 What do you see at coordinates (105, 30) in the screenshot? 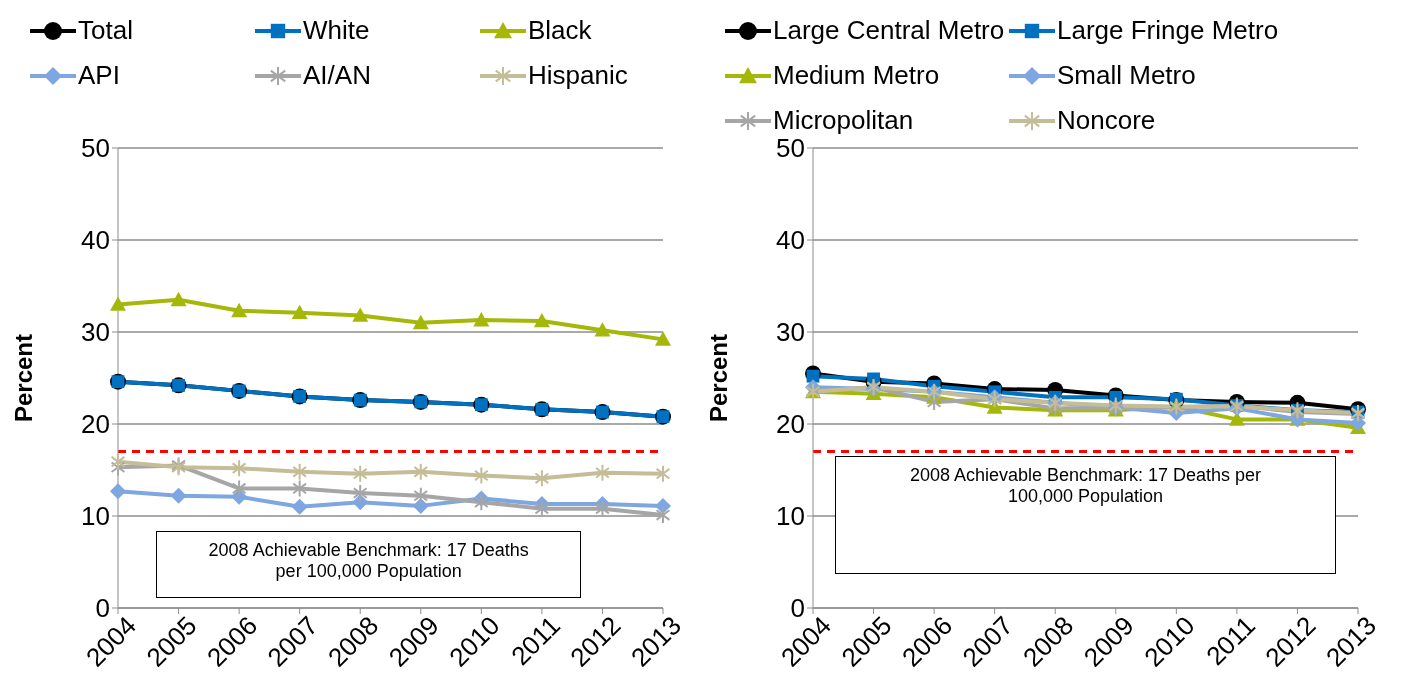
I see `legend-label: Total` at bounding box center [105, 30].